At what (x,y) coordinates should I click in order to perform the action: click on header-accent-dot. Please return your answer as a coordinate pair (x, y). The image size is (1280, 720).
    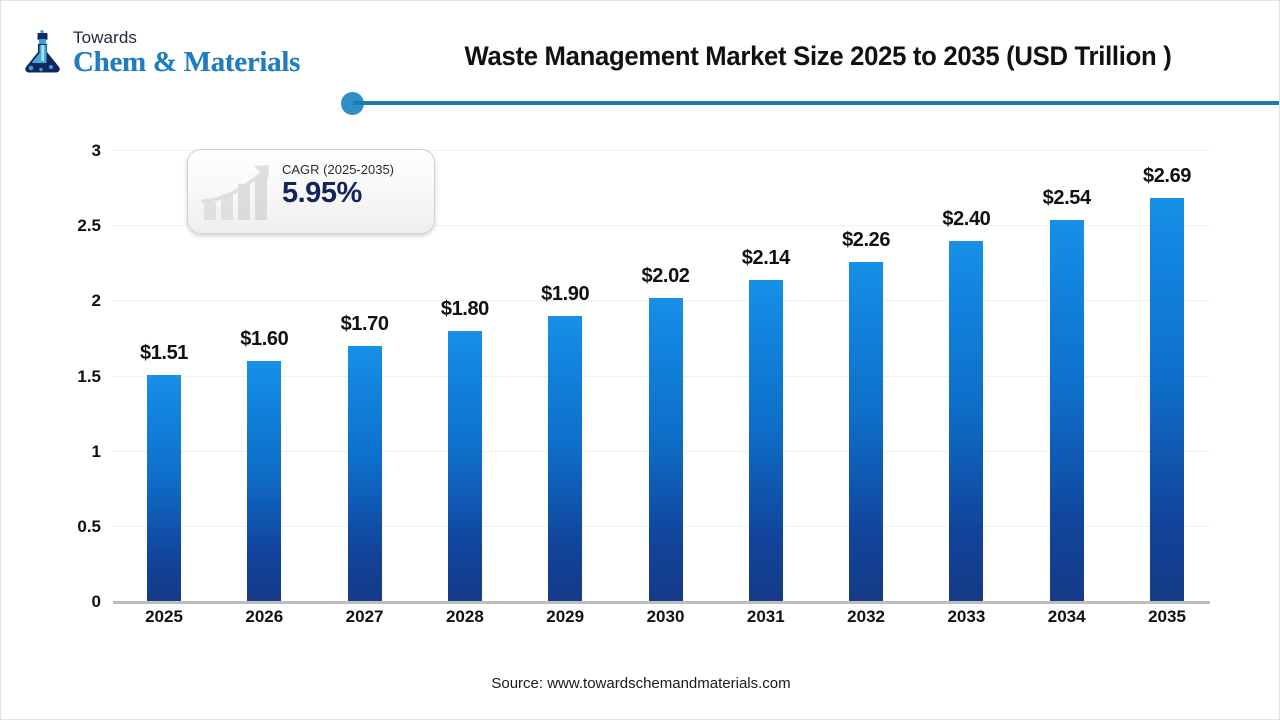
    Looking at the image, I should click on (352, 103).